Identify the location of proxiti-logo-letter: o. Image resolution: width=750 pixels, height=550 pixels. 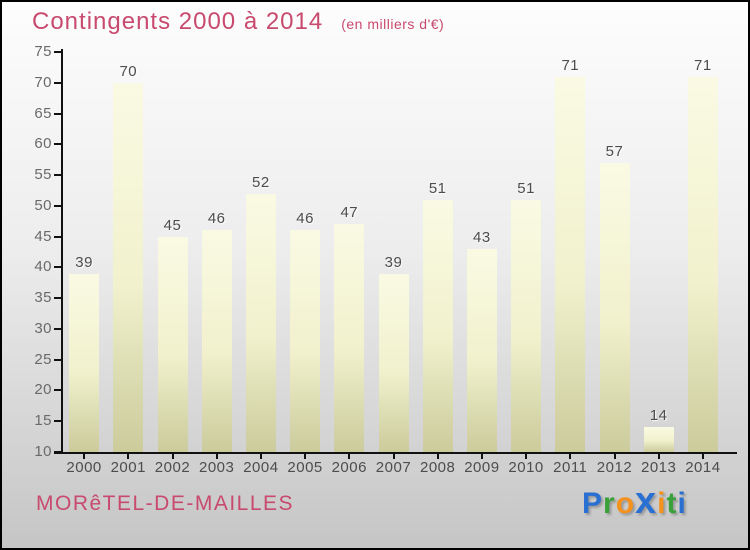
(625, 503).